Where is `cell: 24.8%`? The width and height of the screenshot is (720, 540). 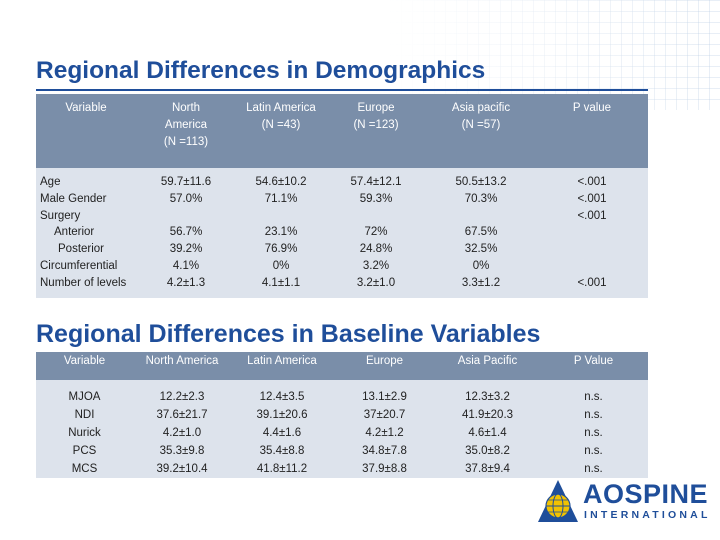
cell: 24.8% is located at coordinates (376, 249).